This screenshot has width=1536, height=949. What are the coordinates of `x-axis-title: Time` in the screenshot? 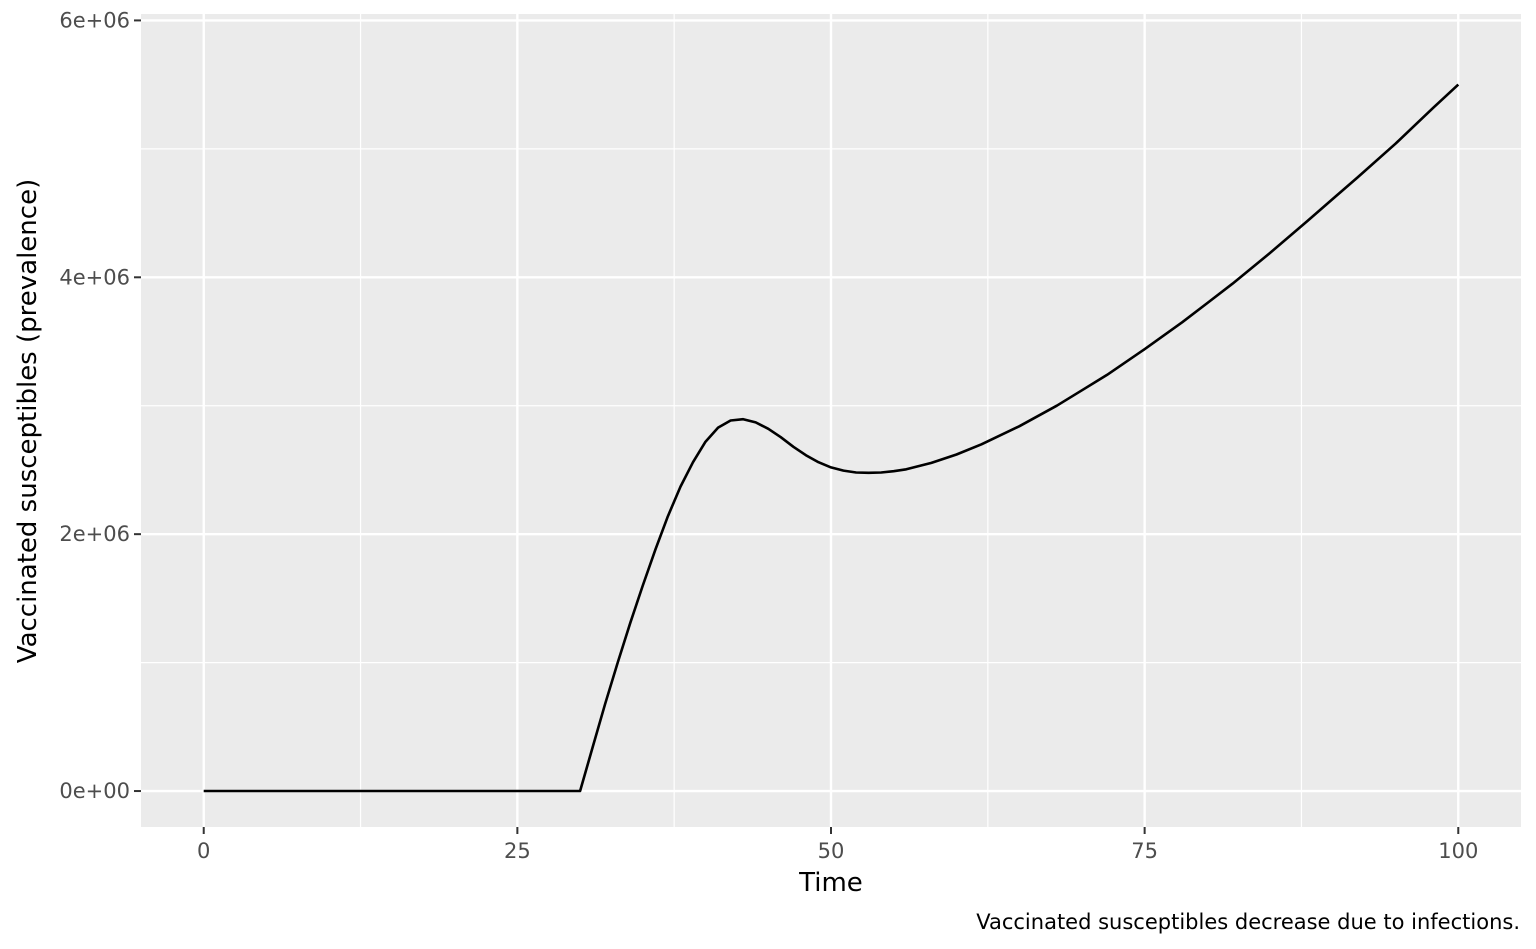 It's located at (830, 883).